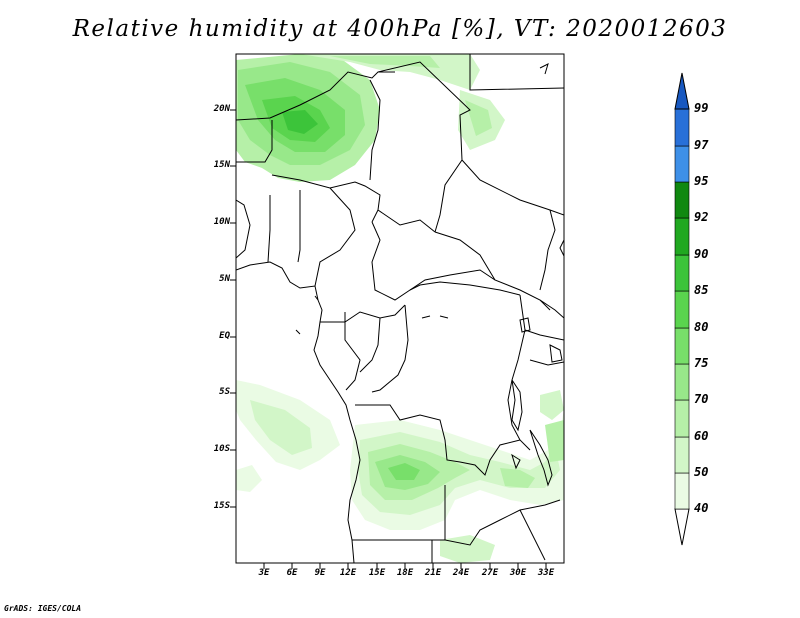 The width and height of the screenshot is (800, 618). Describe the element at coordinates (682, 527) in the screenshot. I see `colorbar-lower-triangle` at that location.